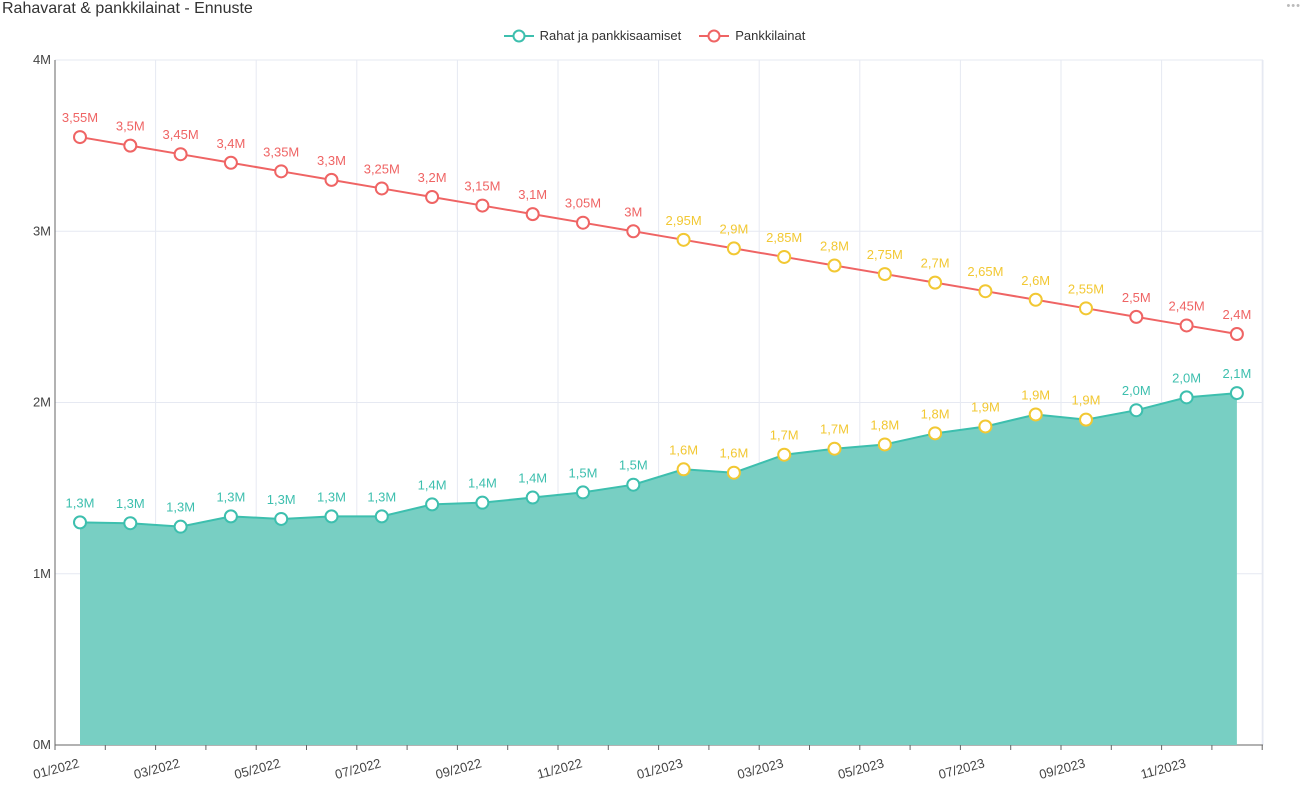 The image size is (1309, 798). Describe the element at coordinates (860, 768) in the screenshot. I see `x-tick-label: 05/2023` at that location.